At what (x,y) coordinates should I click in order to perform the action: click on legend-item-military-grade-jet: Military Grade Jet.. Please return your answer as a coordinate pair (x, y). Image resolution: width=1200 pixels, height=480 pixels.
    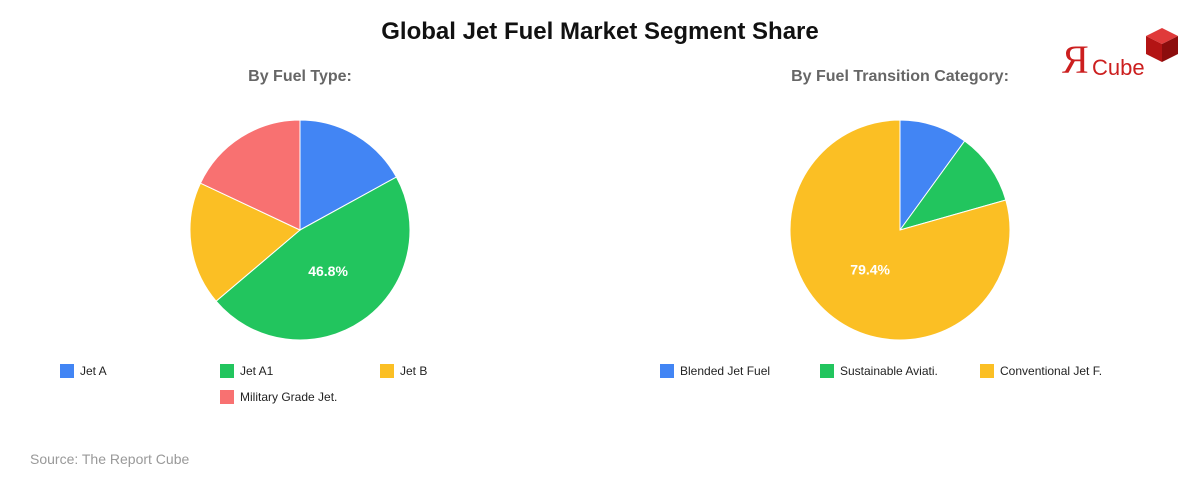
    Looking at the image, I should click on (278, 396).